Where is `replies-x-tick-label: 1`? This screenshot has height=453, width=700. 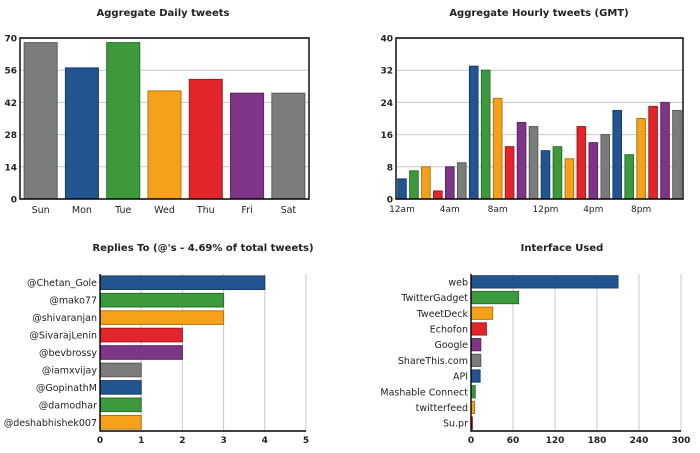
replies-x-tick-label: 1 is located at coordinates (141, 441).